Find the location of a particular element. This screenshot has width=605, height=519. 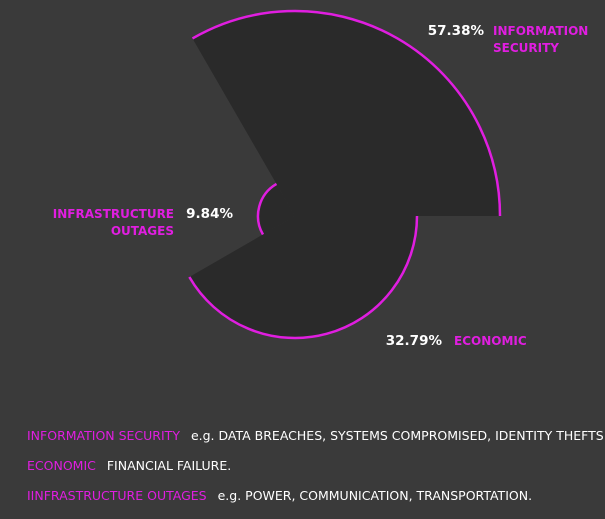

value-label-economic: 32.79% is located at coordinates (414, 341).